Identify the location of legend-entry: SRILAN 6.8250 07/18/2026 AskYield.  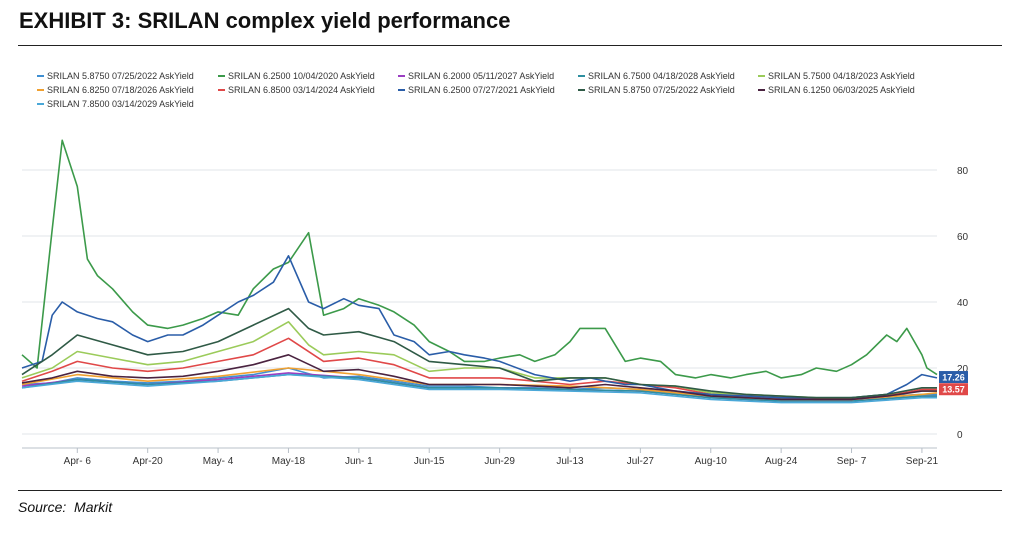
(120, 90).